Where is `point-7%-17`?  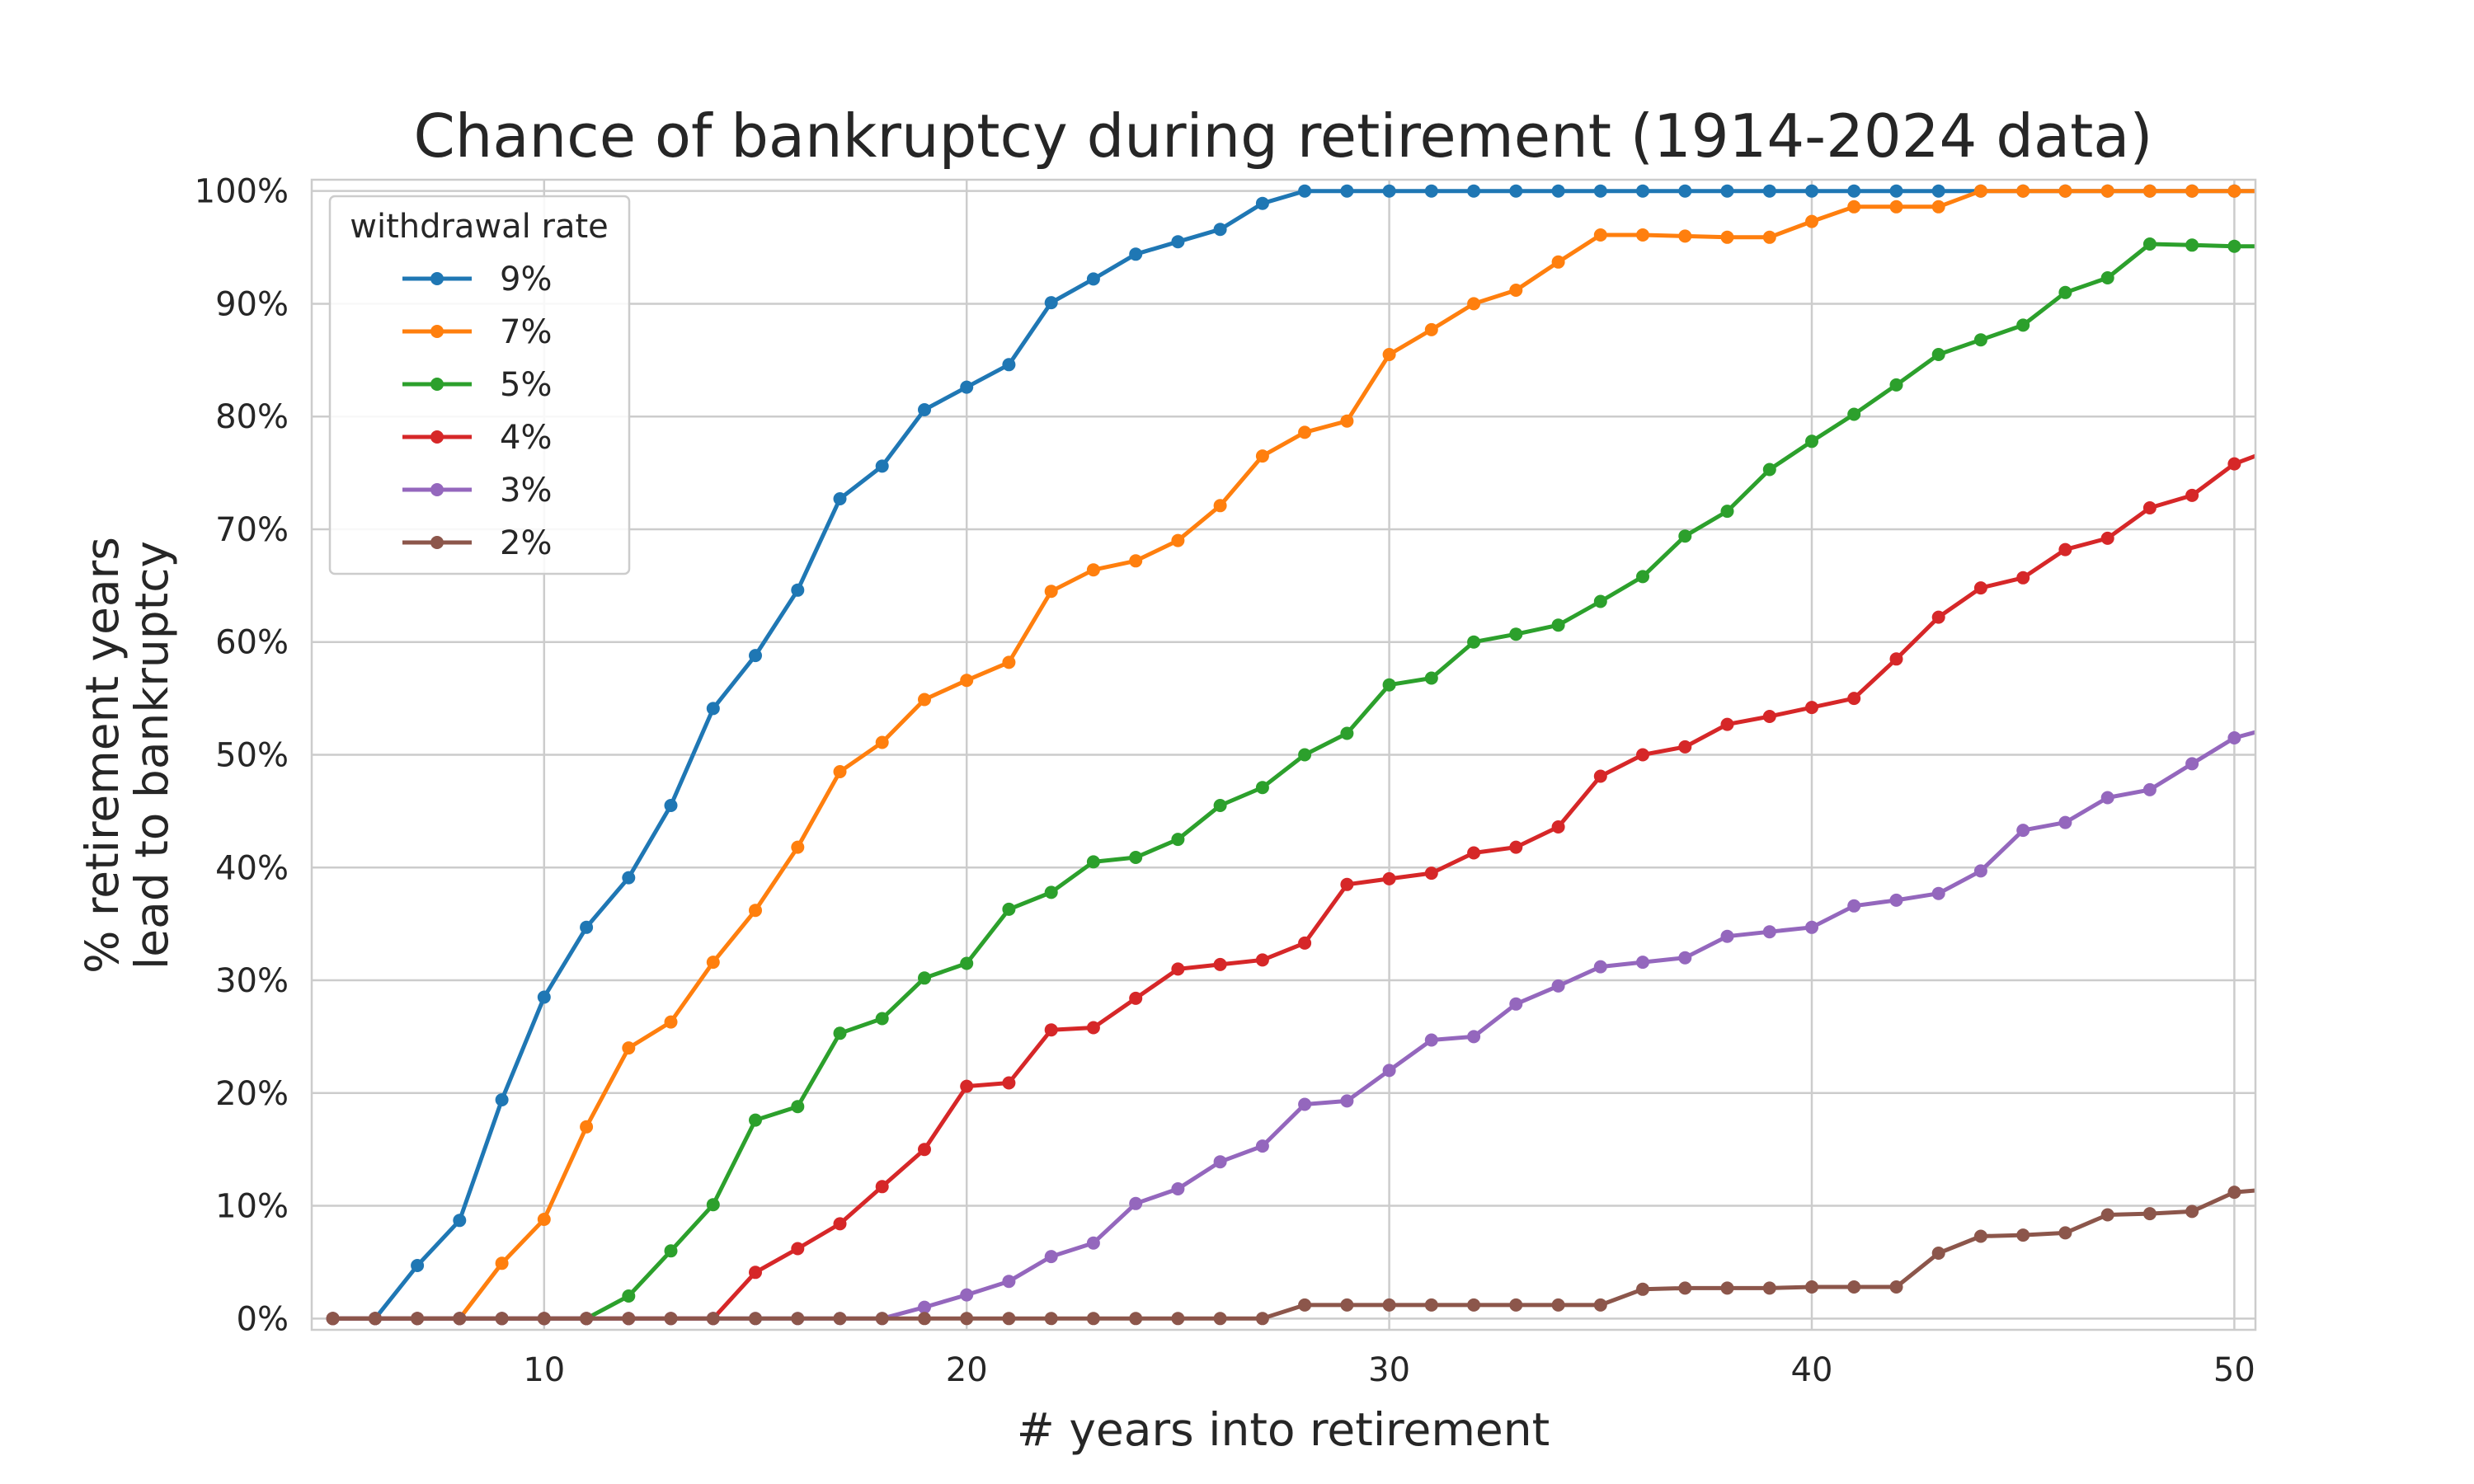 point-7%-17 is located at coordinates (840, 771).